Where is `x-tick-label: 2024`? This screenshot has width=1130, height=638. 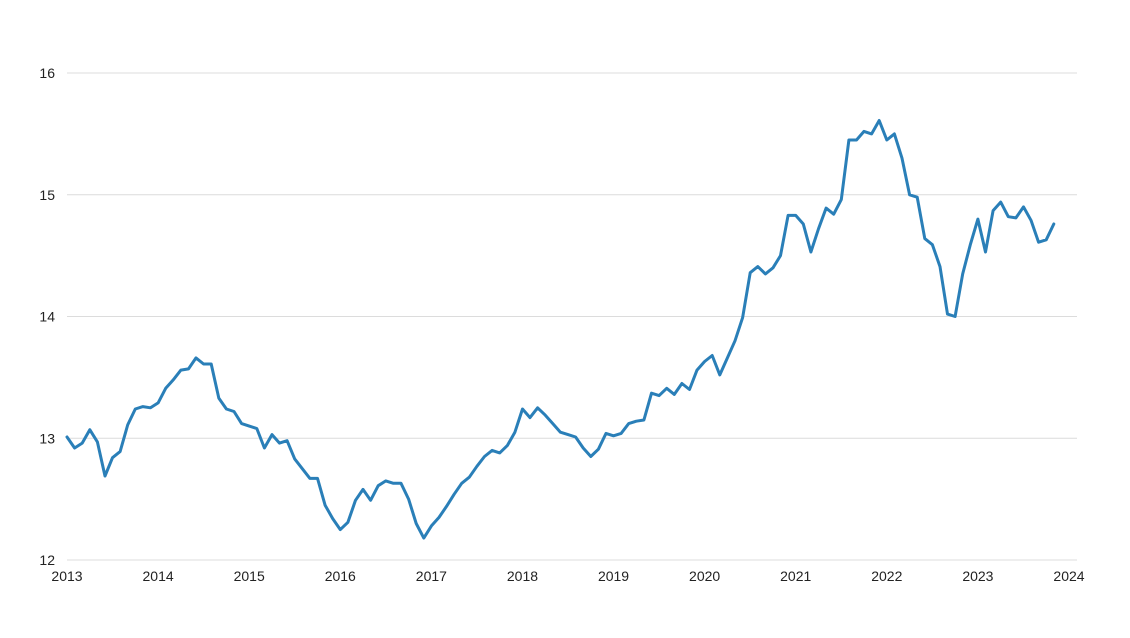
x-tick-label: 2024 is located at coordinates (1068, 576).